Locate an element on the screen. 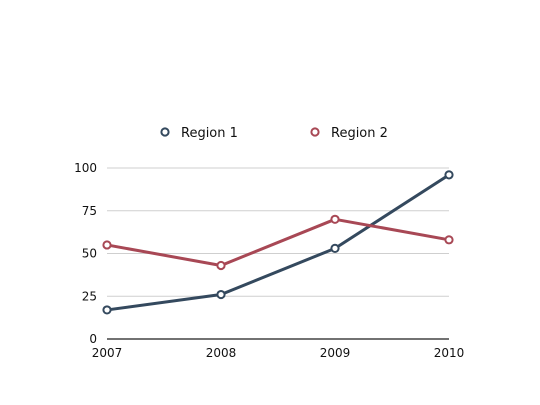 This screenshot has width=540, height=405. y-tick-label: 100 is located at coordinates (85, 168).